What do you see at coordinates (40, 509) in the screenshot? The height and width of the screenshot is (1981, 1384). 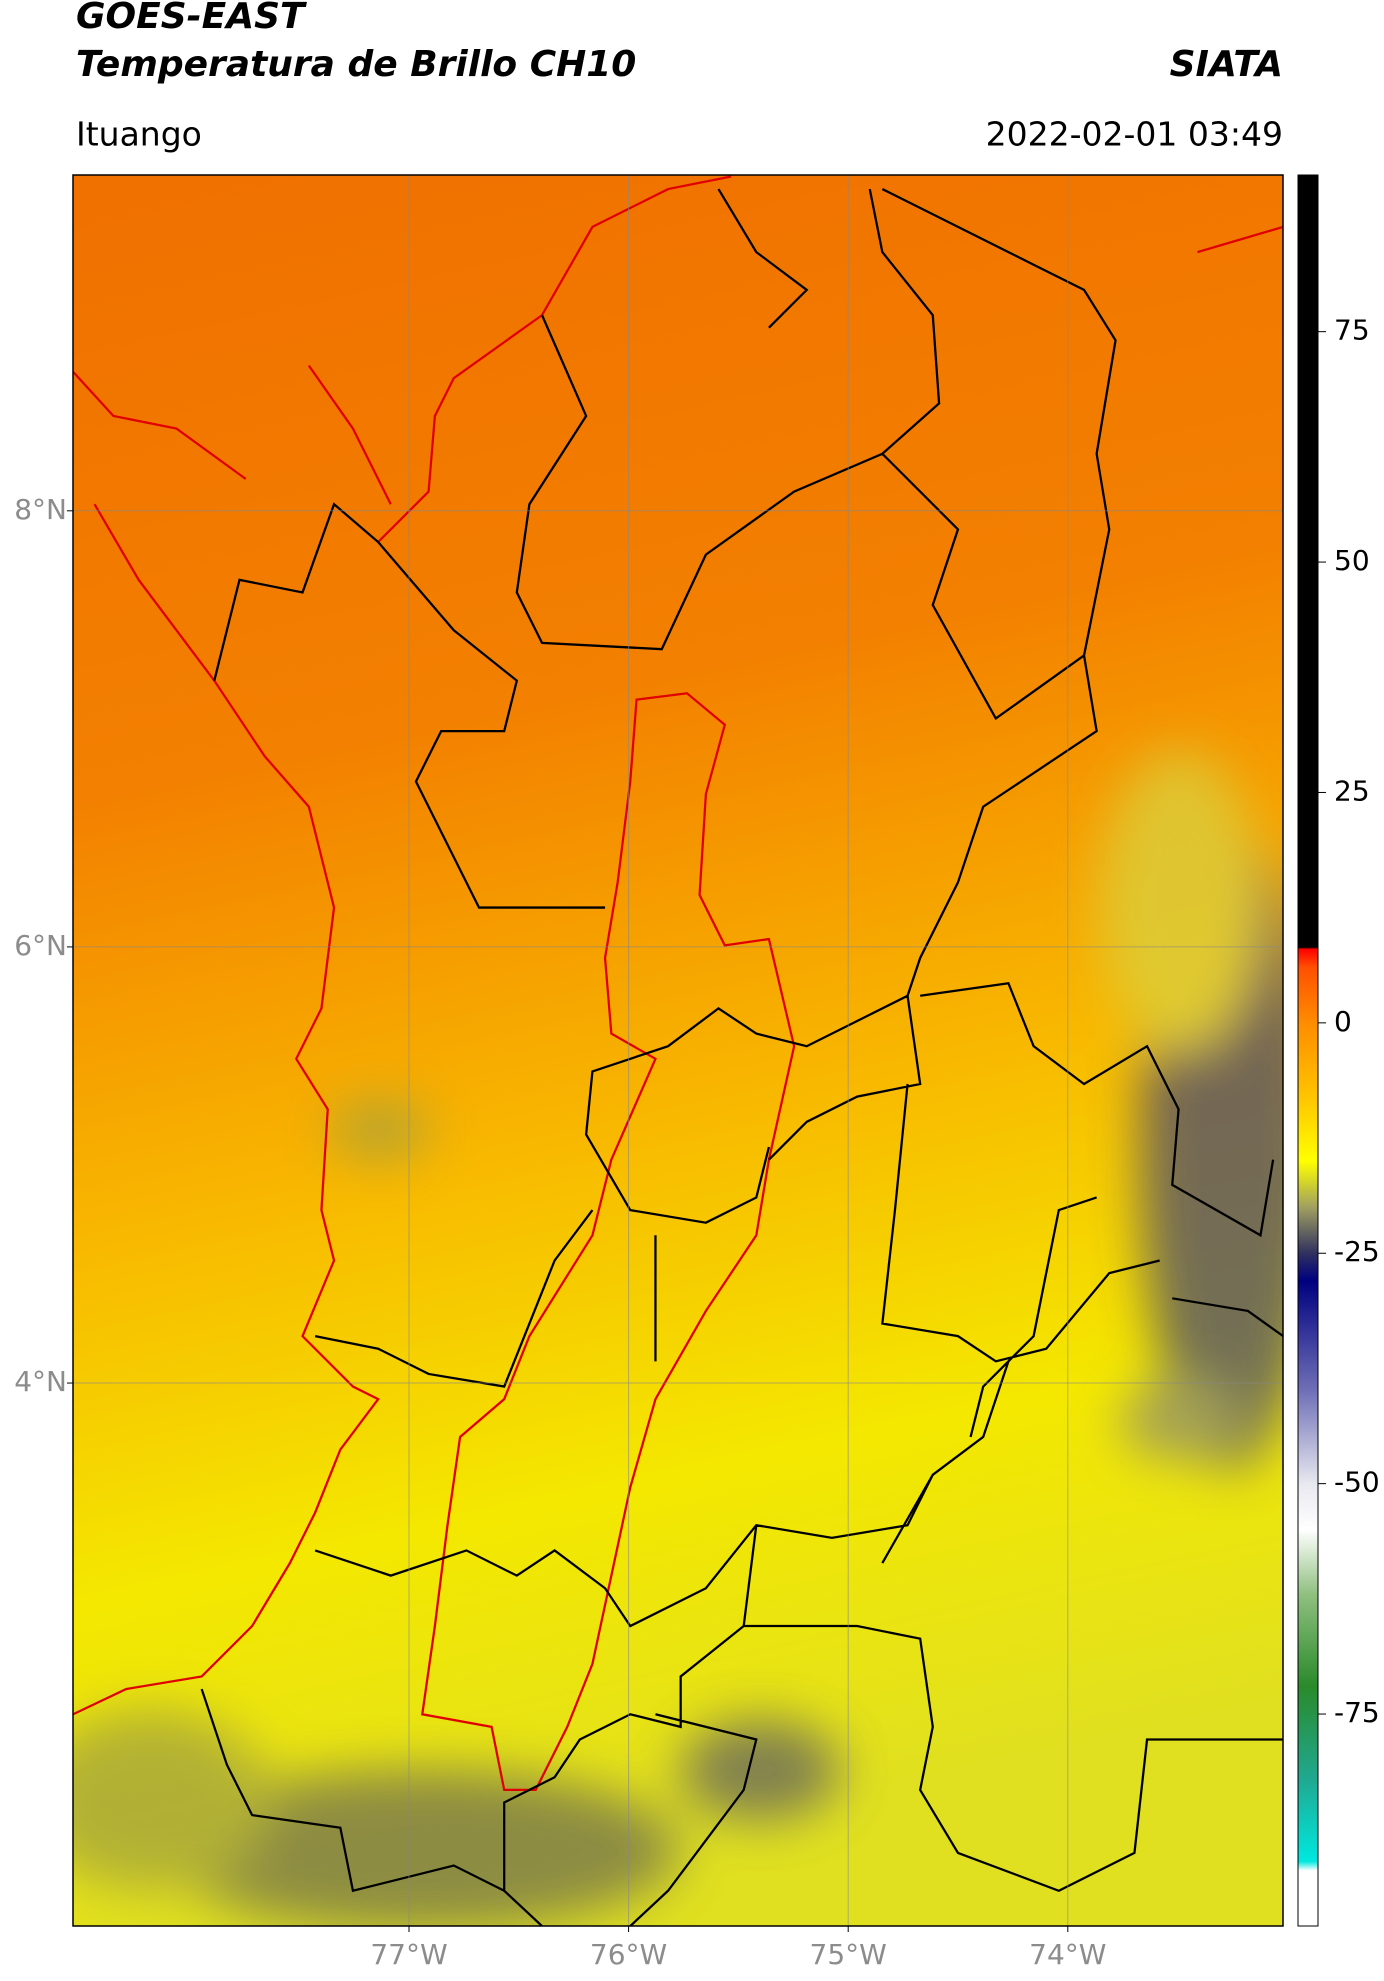 I see `y-tick-label: 8°N` at bounding box center [40, 509].